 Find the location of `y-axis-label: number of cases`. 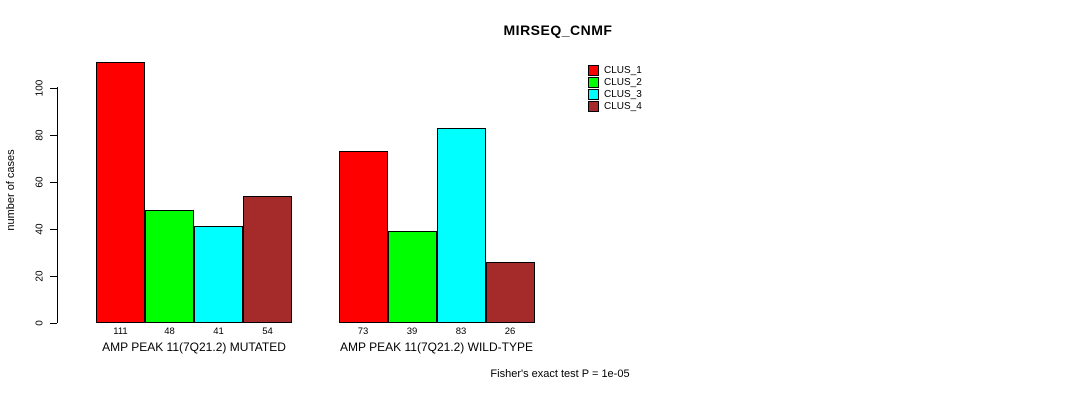

y-axis-label: number of cases is located at coordinates (11, 190).